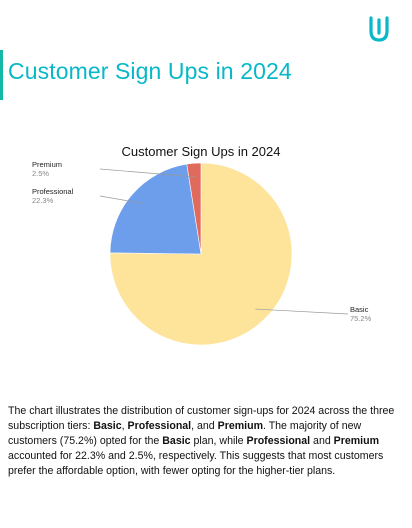  Describe the element at coordinates (40, 173) in the screenshot. I see `slice-value-premium: 2.5%` at that location.